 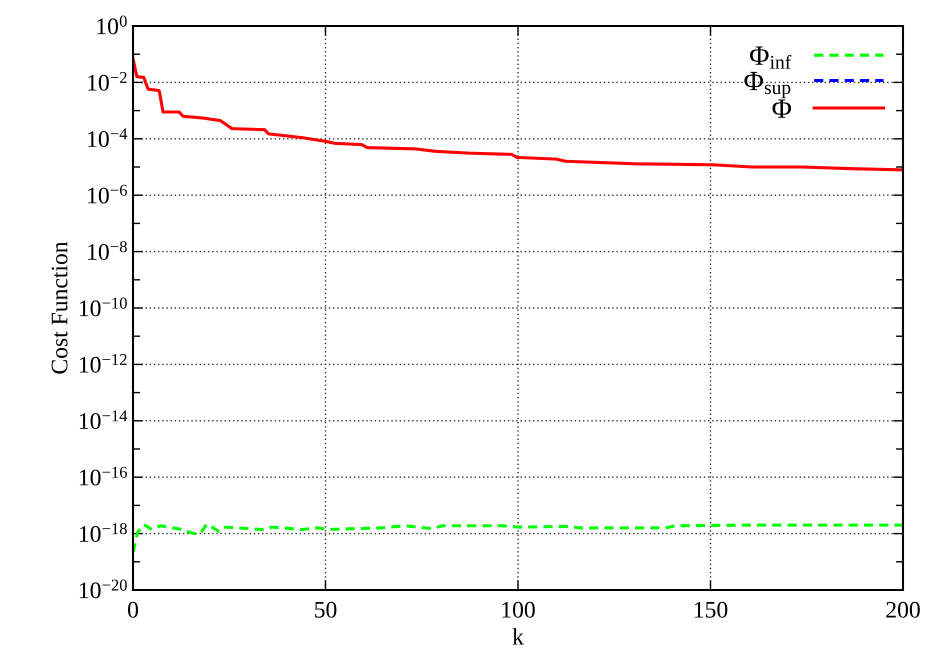 What do you see at coordinates (104, 420) in the screenshot?
I see `y-tick-label: 10$^{−14}$` at bounding box center [104, 420].